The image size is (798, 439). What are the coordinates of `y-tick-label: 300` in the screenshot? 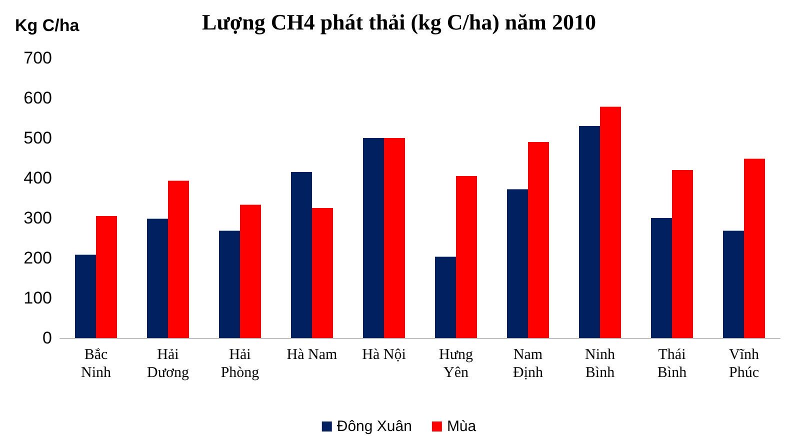 It's located at (38, 218).